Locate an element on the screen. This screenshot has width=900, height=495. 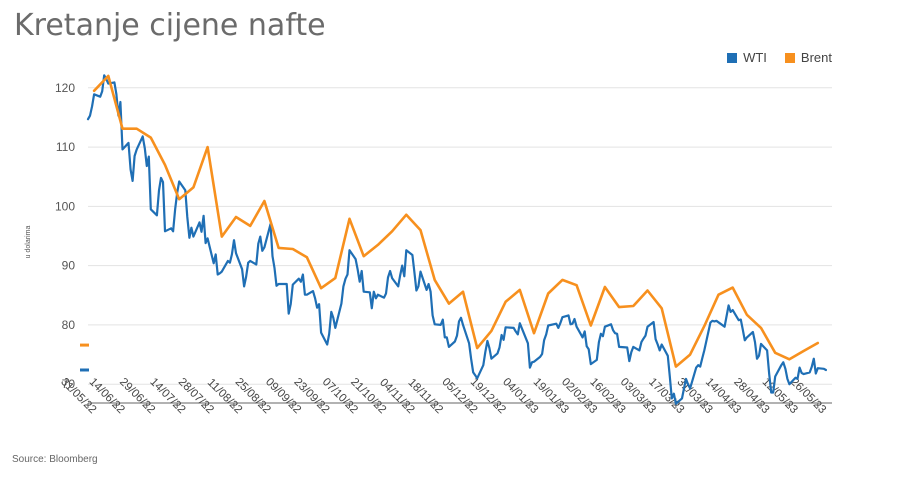
chart-title: Kretanje cijene nafte is located at coordinates (170, 25).